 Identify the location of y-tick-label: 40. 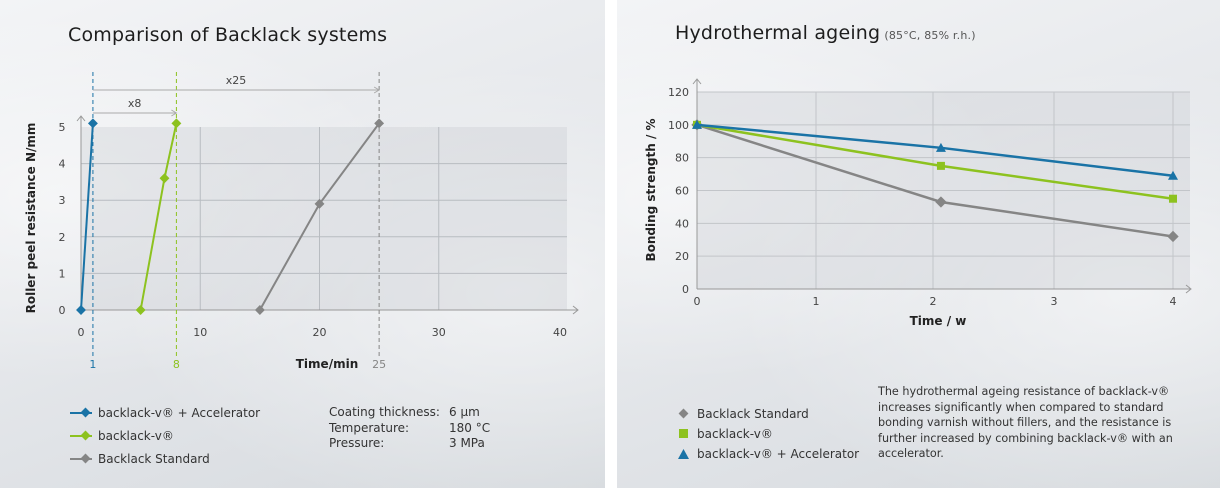
(682, 223).